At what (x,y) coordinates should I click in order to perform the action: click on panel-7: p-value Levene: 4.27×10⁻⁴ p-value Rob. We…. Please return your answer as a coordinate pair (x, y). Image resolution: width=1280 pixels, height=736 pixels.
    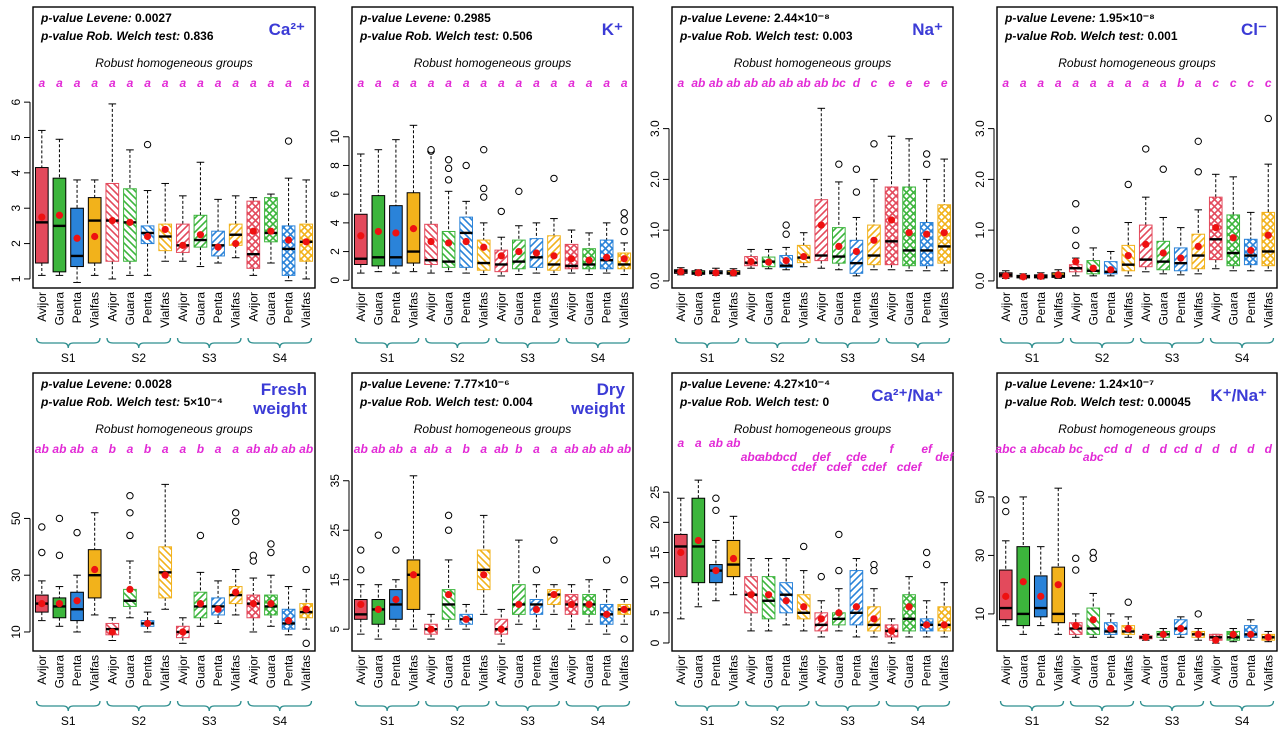
    Looking at the image, I should click on (801, 550).